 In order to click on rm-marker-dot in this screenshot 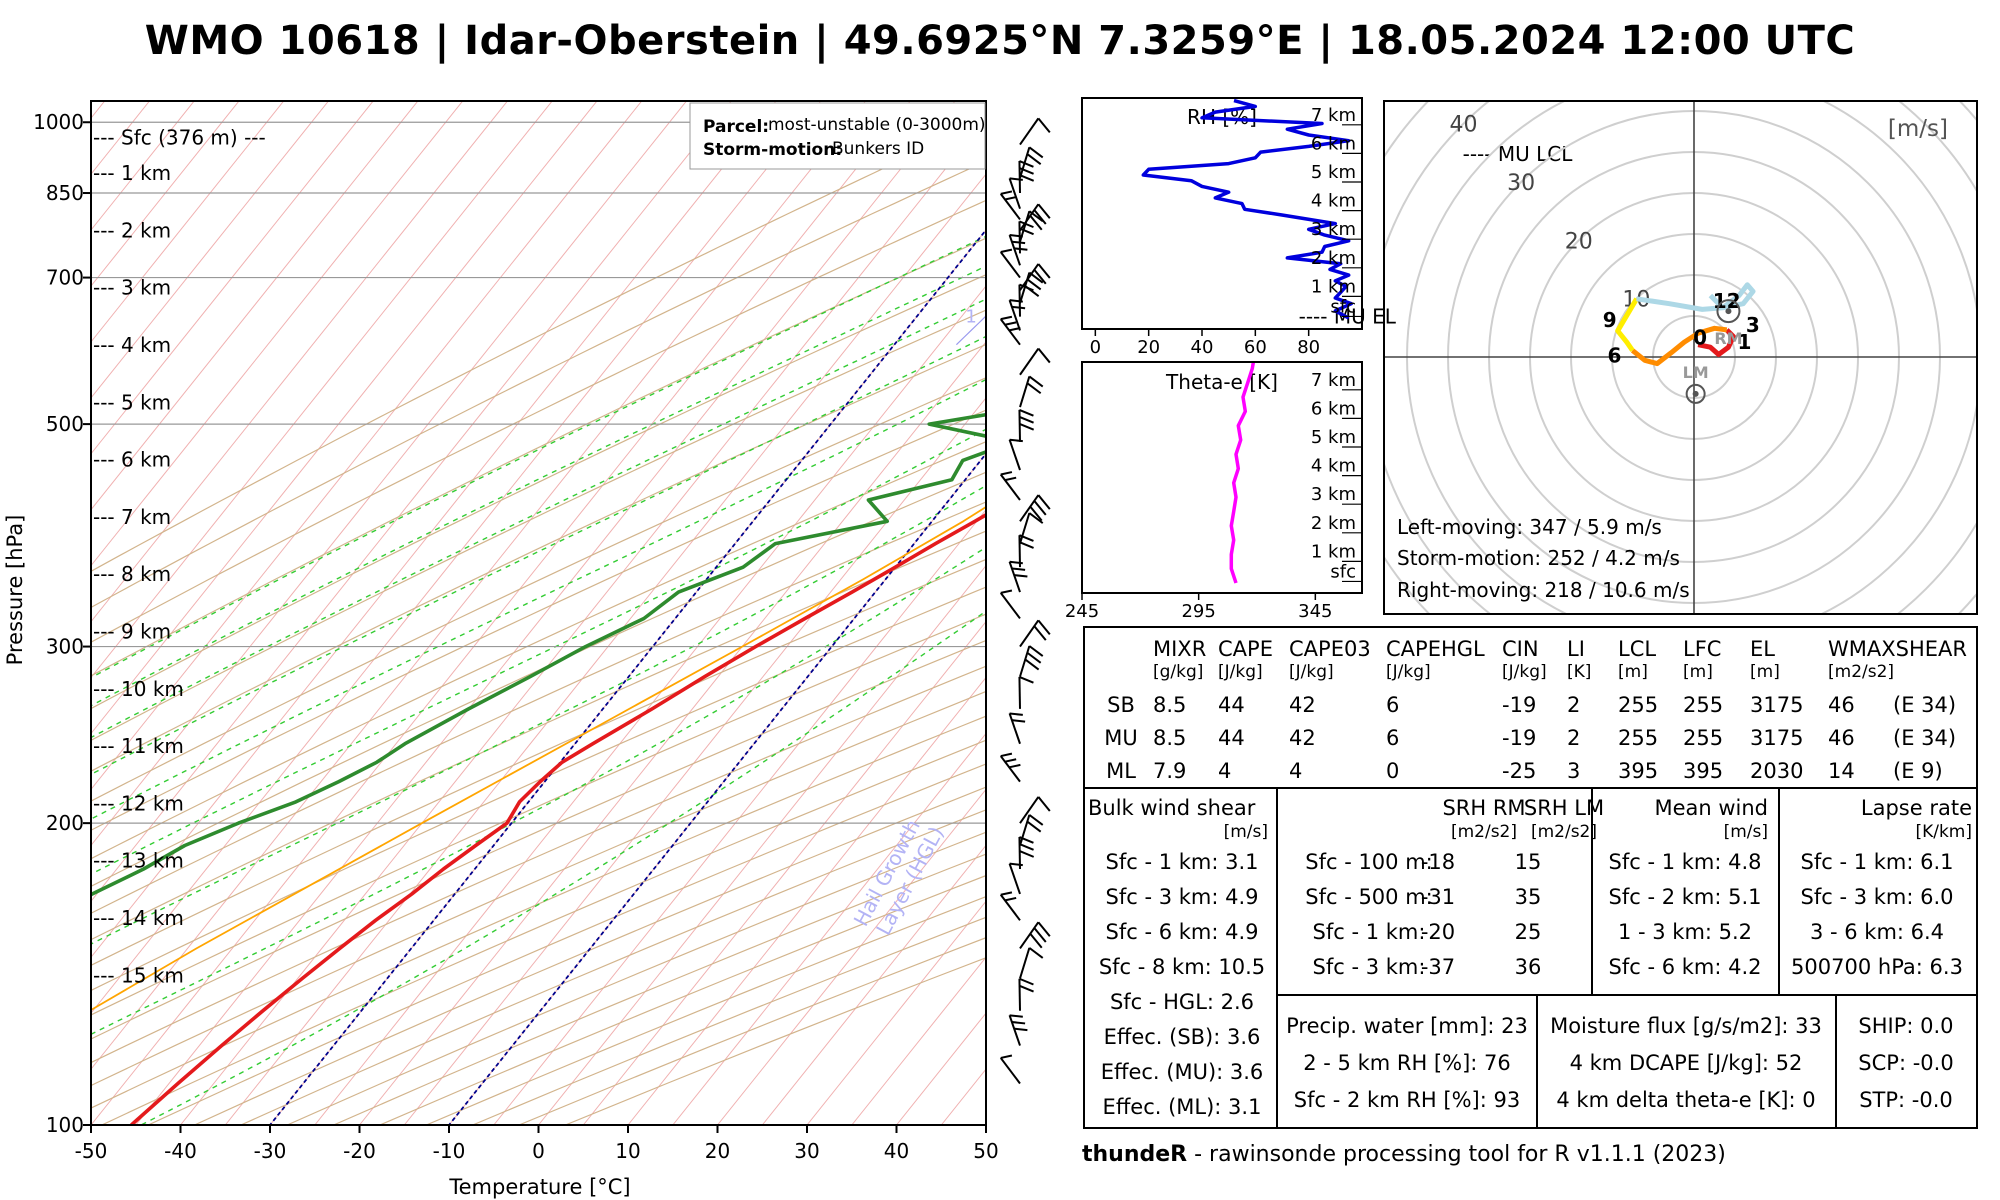, I will do `click(1728, 311)`.